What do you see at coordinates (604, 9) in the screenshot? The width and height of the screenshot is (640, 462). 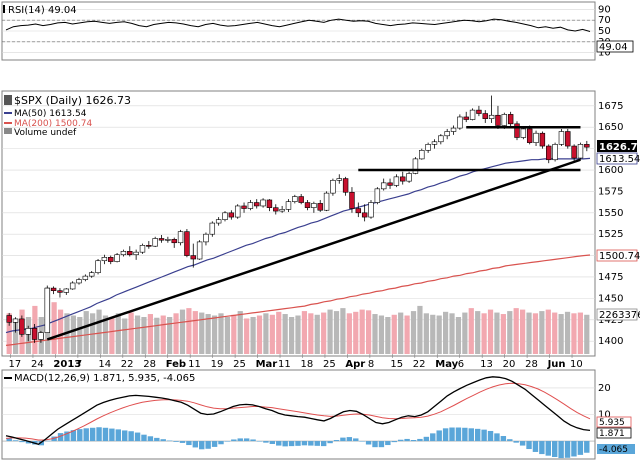 I see `rsi-tick-label: 90` at bounding box center [604, 9].